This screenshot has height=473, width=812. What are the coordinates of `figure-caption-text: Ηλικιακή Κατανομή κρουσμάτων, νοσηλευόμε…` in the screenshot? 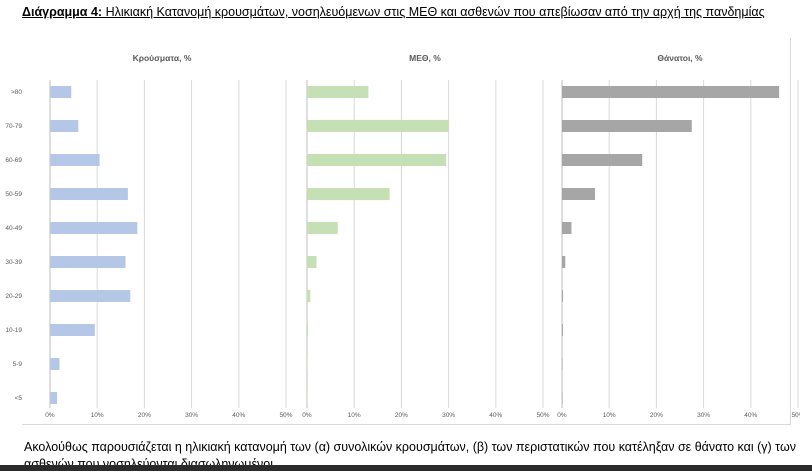 It's located at (435, 12).